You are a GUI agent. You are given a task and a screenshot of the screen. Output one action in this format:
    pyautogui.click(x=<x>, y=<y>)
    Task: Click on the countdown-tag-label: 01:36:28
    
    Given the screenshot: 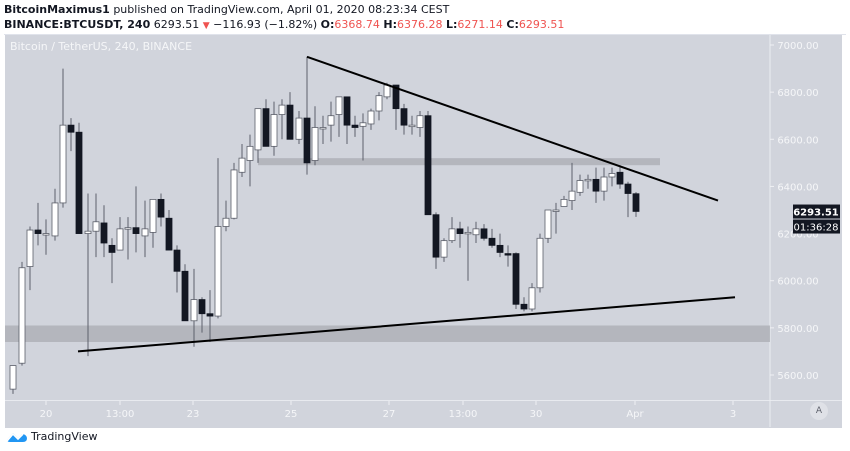 What is the action you would take?
    pyautogui.click(x=816, y=228)
    